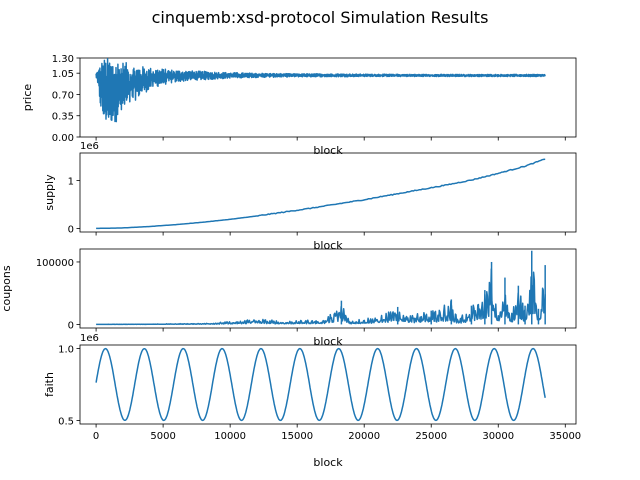  I want to click on y-tick-label: 100000, so click(55, 263).